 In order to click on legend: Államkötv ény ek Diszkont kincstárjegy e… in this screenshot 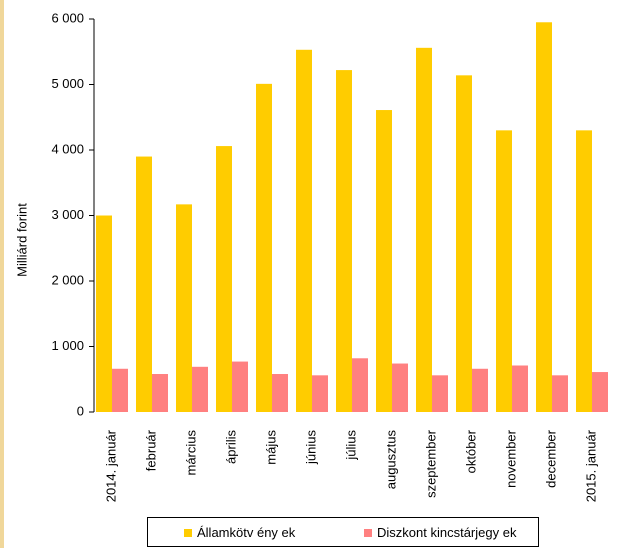, I will do `click(343, 532)`.